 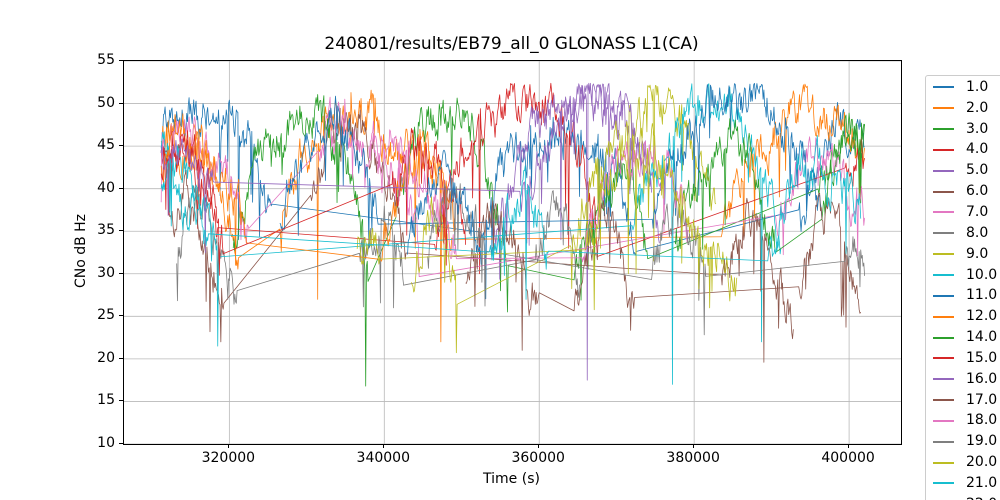 What do you see at coordinates (982, 295) in the screenshot?
I see `legend-label: 11.0` at bounding box center [982, 295].